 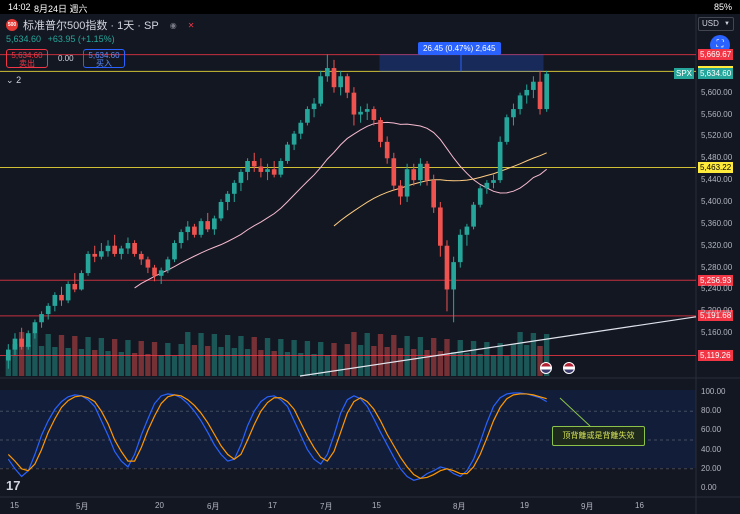 What do you see at coordinates (598, 436) in the screenshot?
I see `annotation-note: 顶背離或是背離失效` at bounding box center [598, 436].